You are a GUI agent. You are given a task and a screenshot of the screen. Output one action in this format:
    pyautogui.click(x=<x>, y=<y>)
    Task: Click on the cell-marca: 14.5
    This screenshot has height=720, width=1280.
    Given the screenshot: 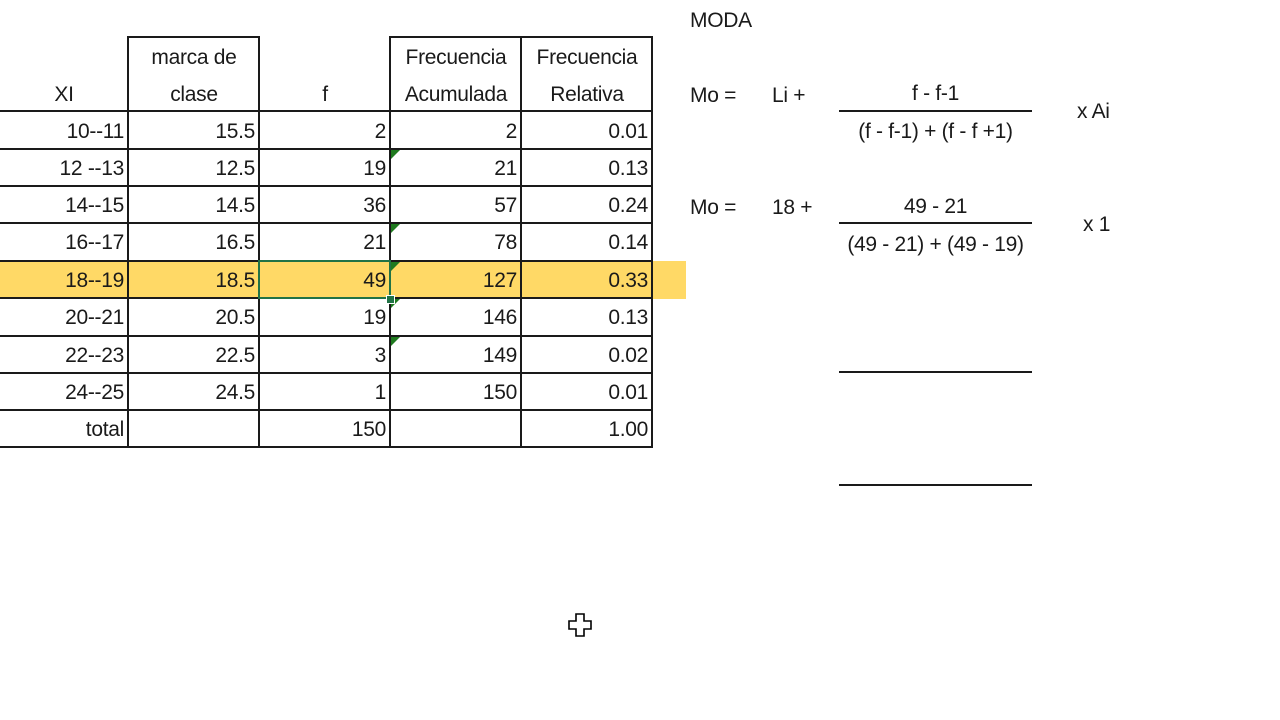 What is the action you would take?
    pyautogui.click(x=235, y=205)
    